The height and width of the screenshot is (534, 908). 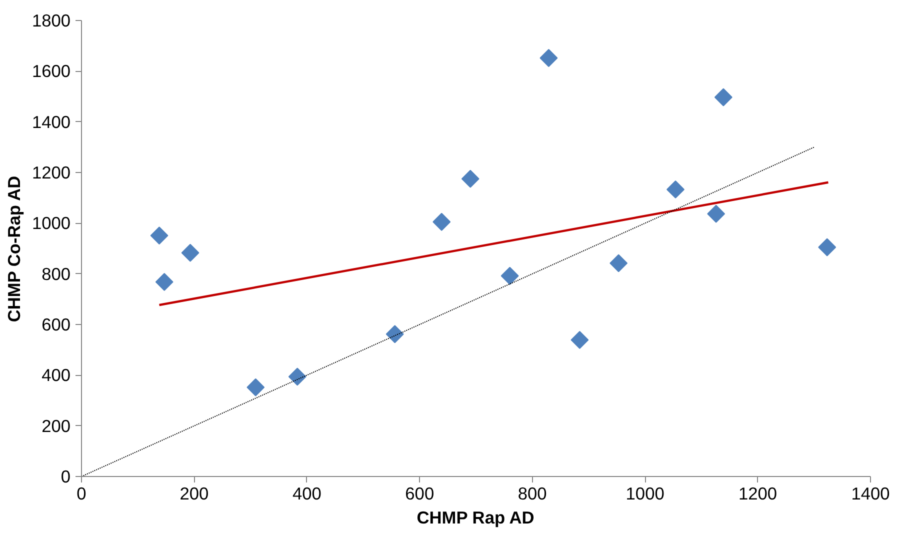 What do you see at coordinates (51, 223) in the screenshot?
I see `y-tick-label: 1000` at bounding box center [51, 223].